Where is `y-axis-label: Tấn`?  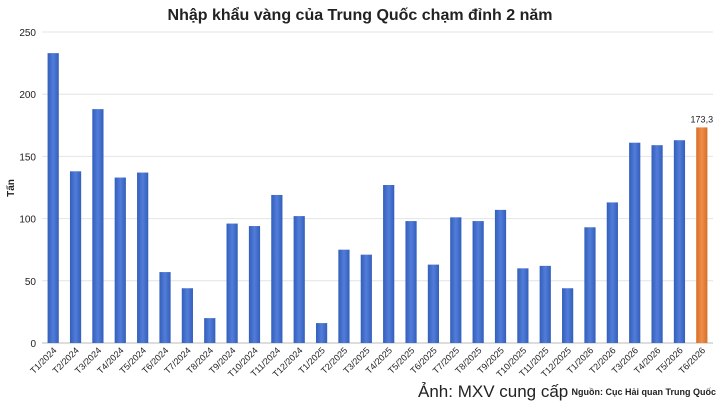
y-axis-label: Tấn is located at coordinates (11, 188).